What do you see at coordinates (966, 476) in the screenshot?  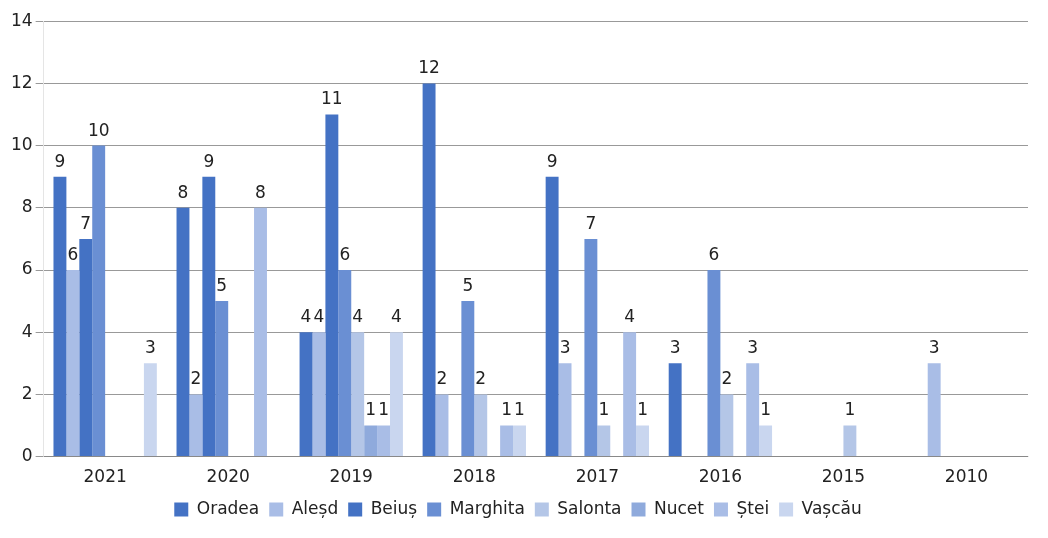 I see `x-tick-label: 2010` at bounding box center [966, 476].